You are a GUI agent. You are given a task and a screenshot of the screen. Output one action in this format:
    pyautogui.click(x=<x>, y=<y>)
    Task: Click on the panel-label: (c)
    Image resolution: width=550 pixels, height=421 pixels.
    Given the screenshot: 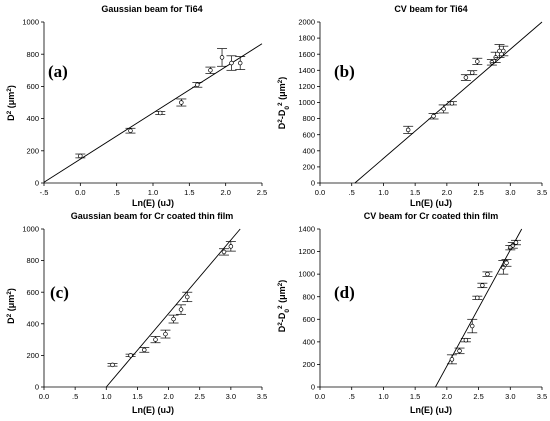 What is the action you would take?
    pyautogui.click(x=59, y=292)
    